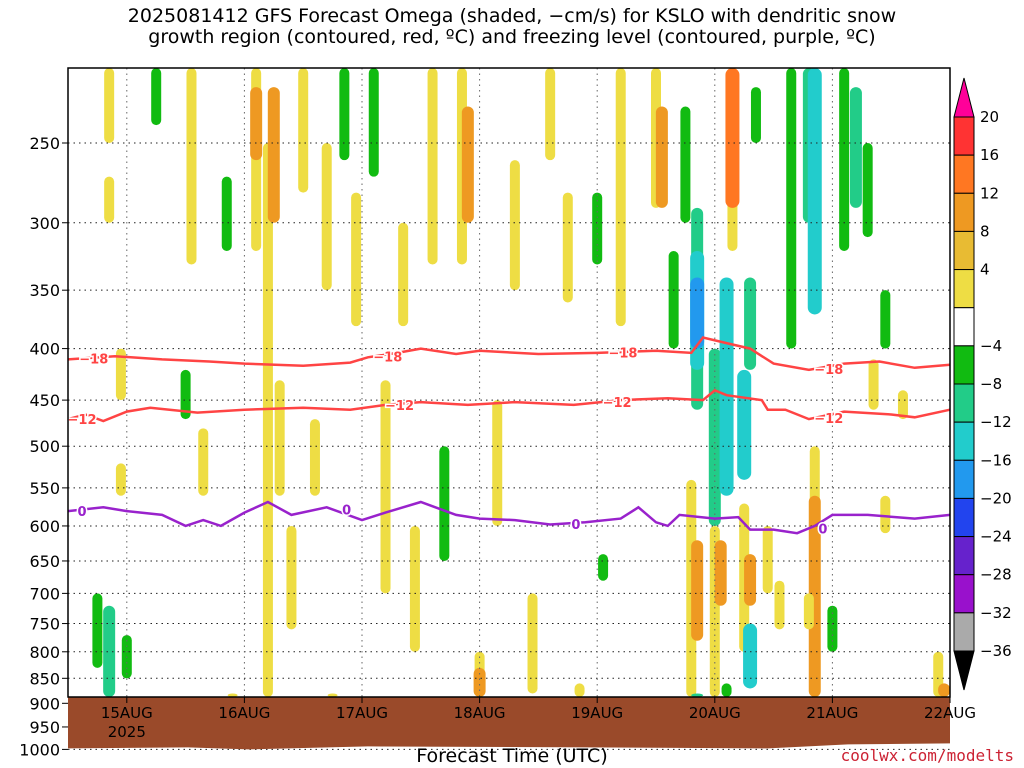 This screenshot has width=1024, height=768. I want to click on colorbar-tick-label: 16, so click(989, 155).